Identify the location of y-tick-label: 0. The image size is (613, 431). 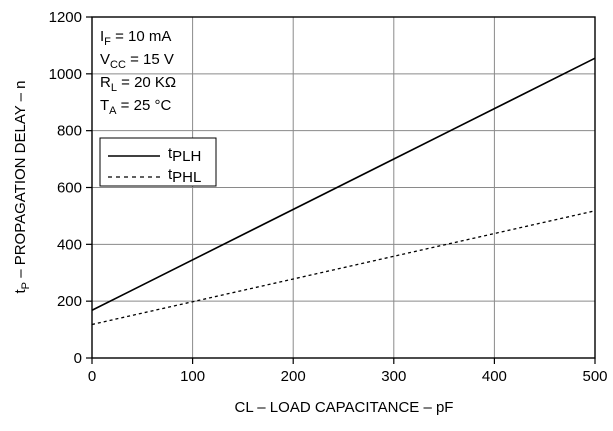
(78, 358).